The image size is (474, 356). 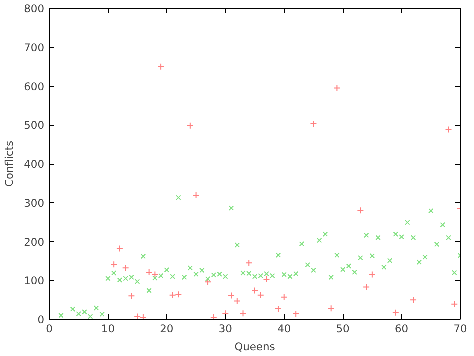 I want to click on x-tick-label: 40, so click(x=285, y=329).